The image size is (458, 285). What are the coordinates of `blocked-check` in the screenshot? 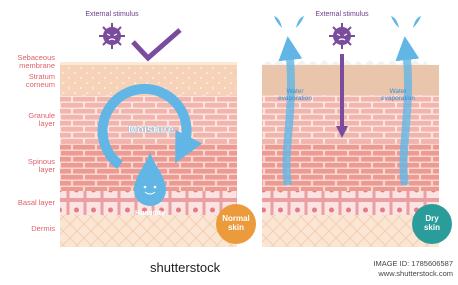 It's located at (156, 45).